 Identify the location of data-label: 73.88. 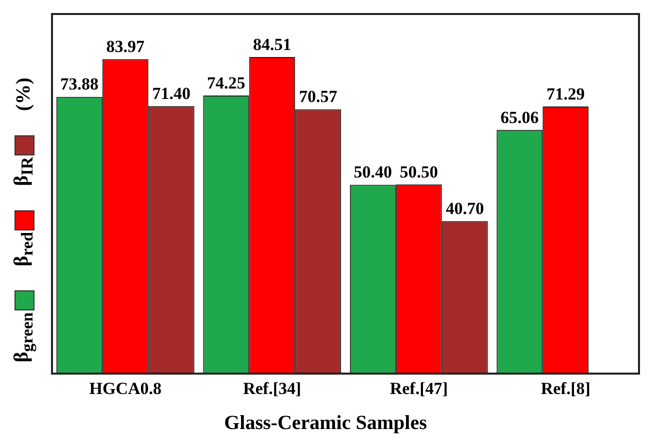
(79, 84).